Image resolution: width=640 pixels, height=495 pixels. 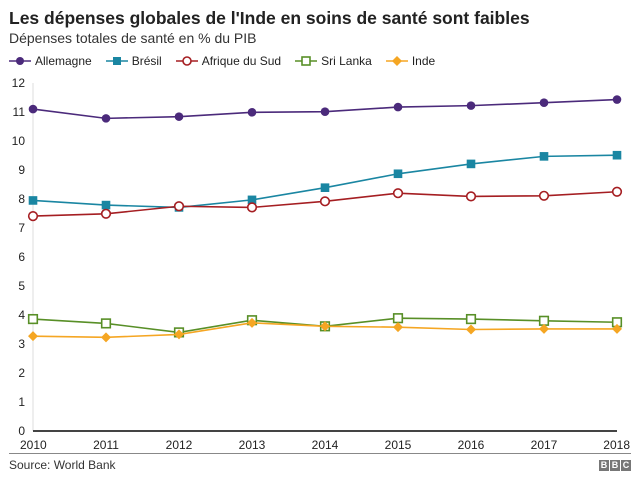 What do you see at coordinates (19, 112) in the screenshot?
I see `y-tick-label: 11` at bounding box center [19, 112].